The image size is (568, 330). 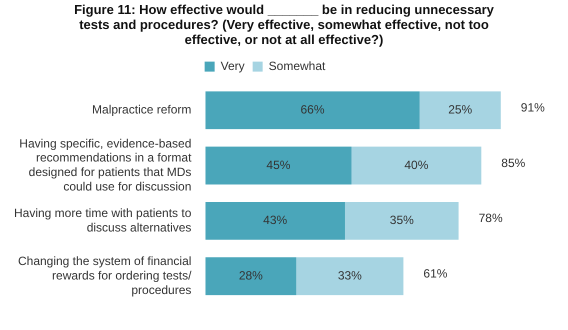 I want to click on legend-label: Very, so click(x=232, y=65).